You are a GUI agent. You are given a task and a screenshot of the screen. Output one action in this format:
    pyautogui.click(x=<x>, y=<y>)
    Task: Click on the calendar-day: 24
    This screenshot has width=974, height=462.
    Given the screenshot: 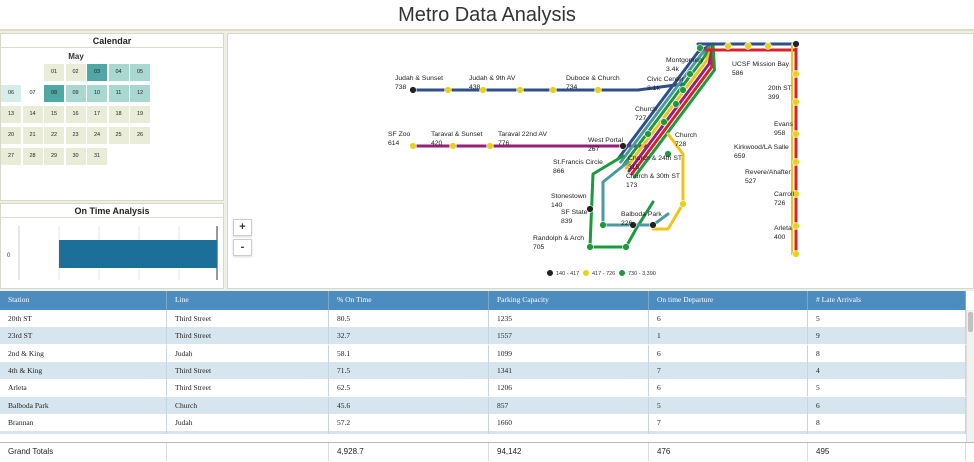 What is the action you would take?
    pyautogui.click(x=97, y=135)
    